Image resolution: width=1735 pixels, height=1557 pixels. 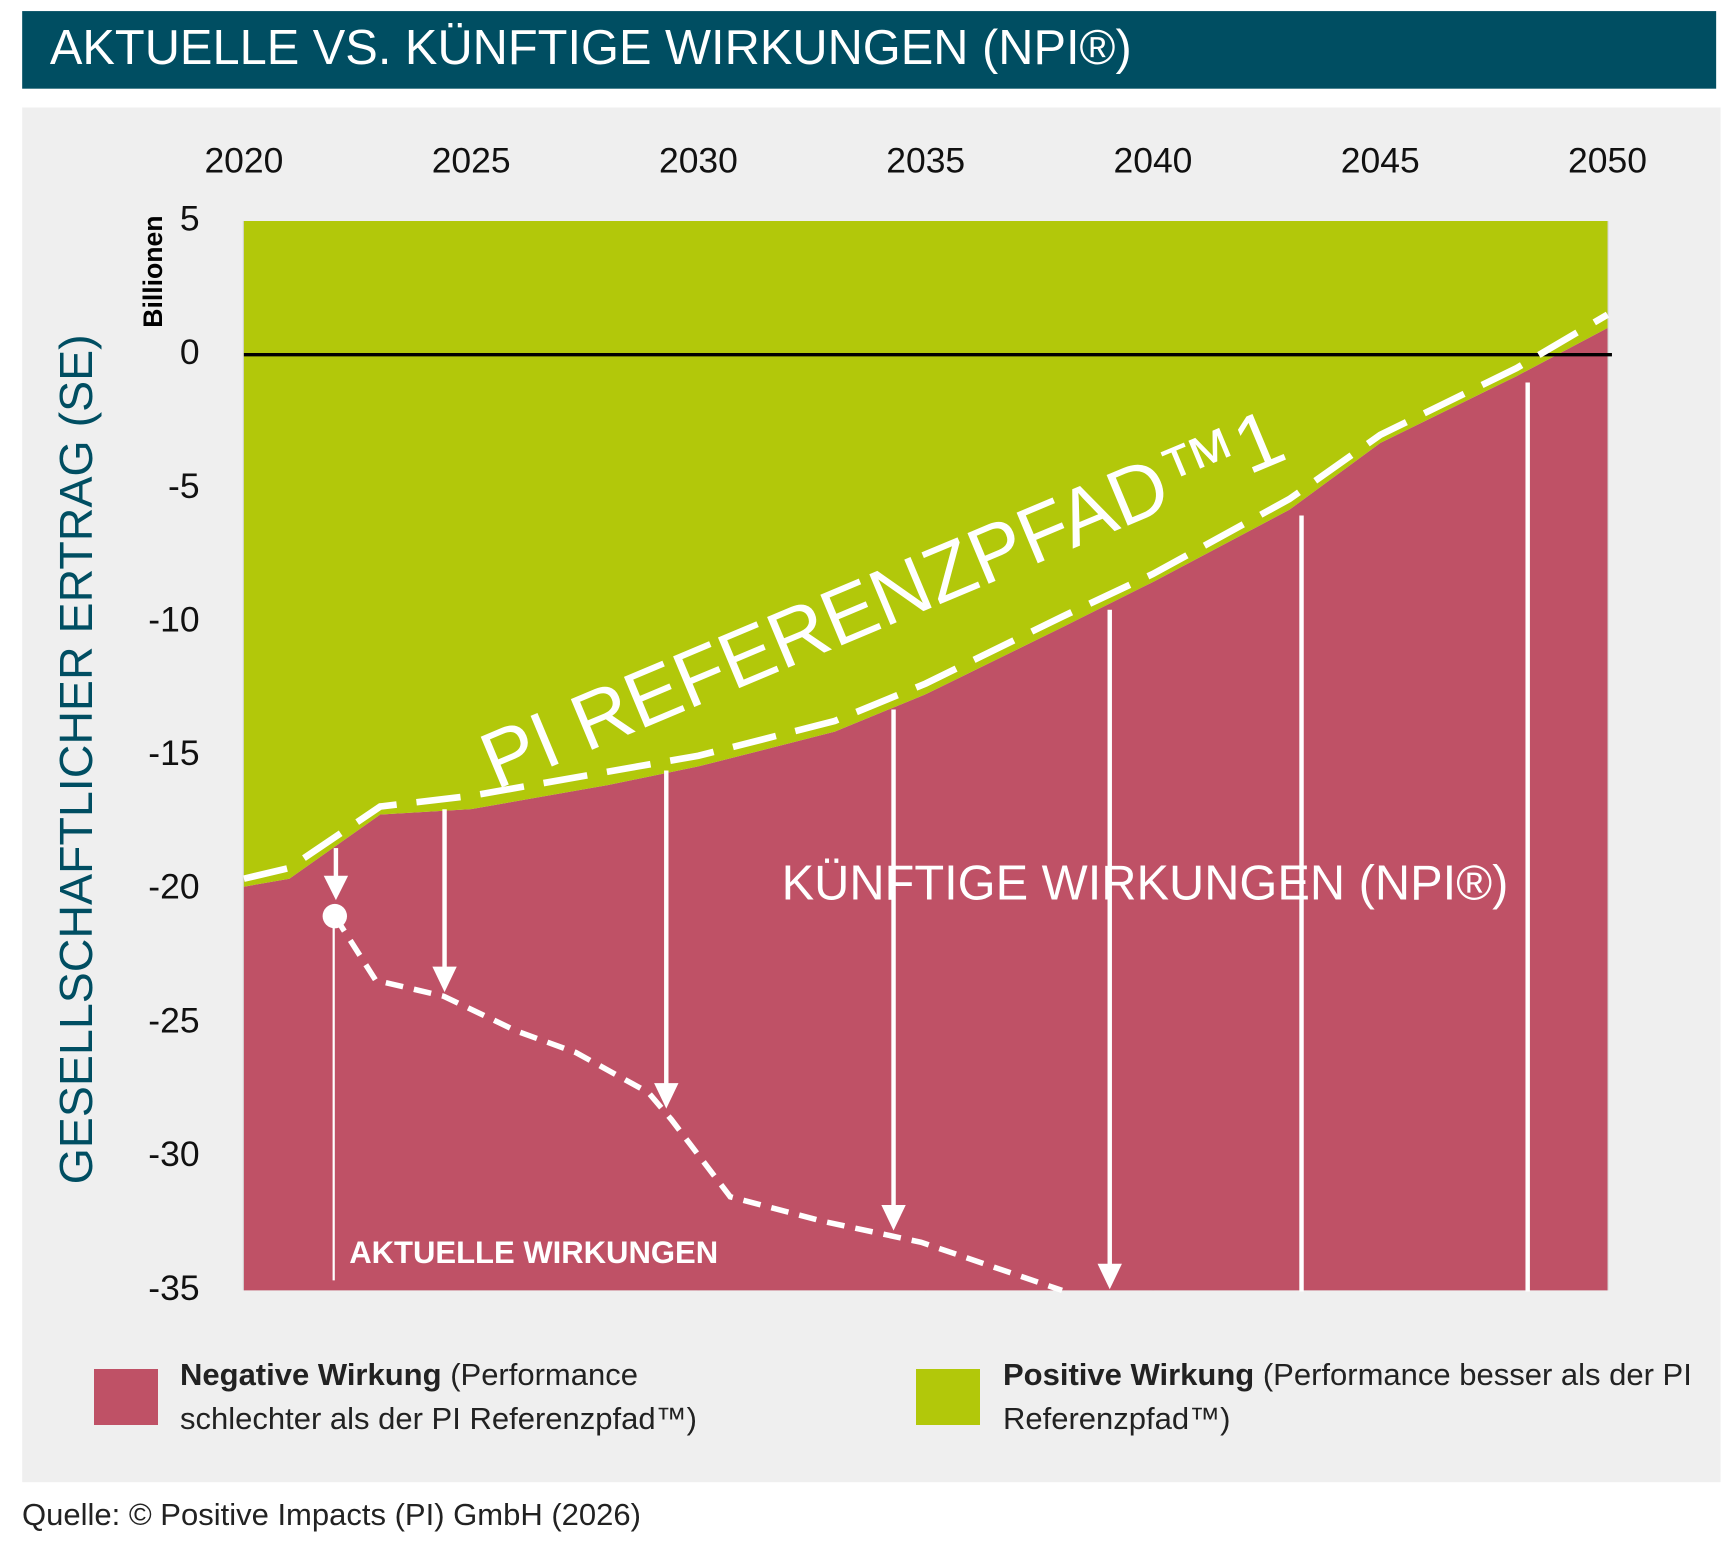 What do you see at coordinates (173, 619) in the screenshot?
I see `y-tick-label: -10` at bounding box center [173, 619].